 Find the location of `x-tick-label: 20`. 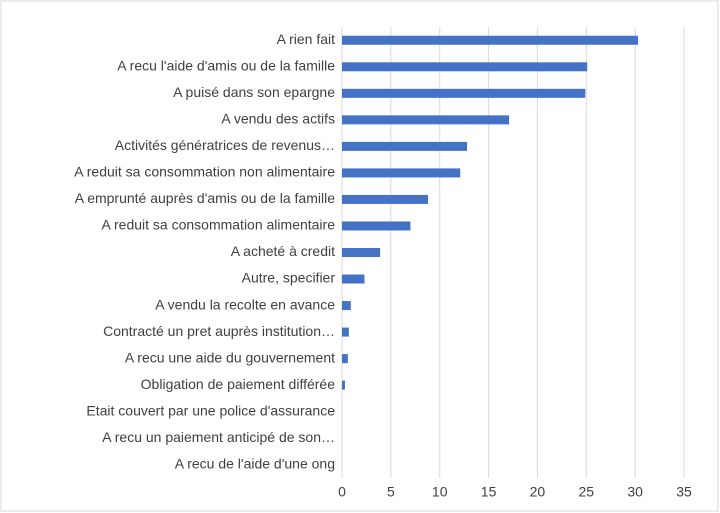

x-tick-label: 20 is located at coordinates (538, 492).